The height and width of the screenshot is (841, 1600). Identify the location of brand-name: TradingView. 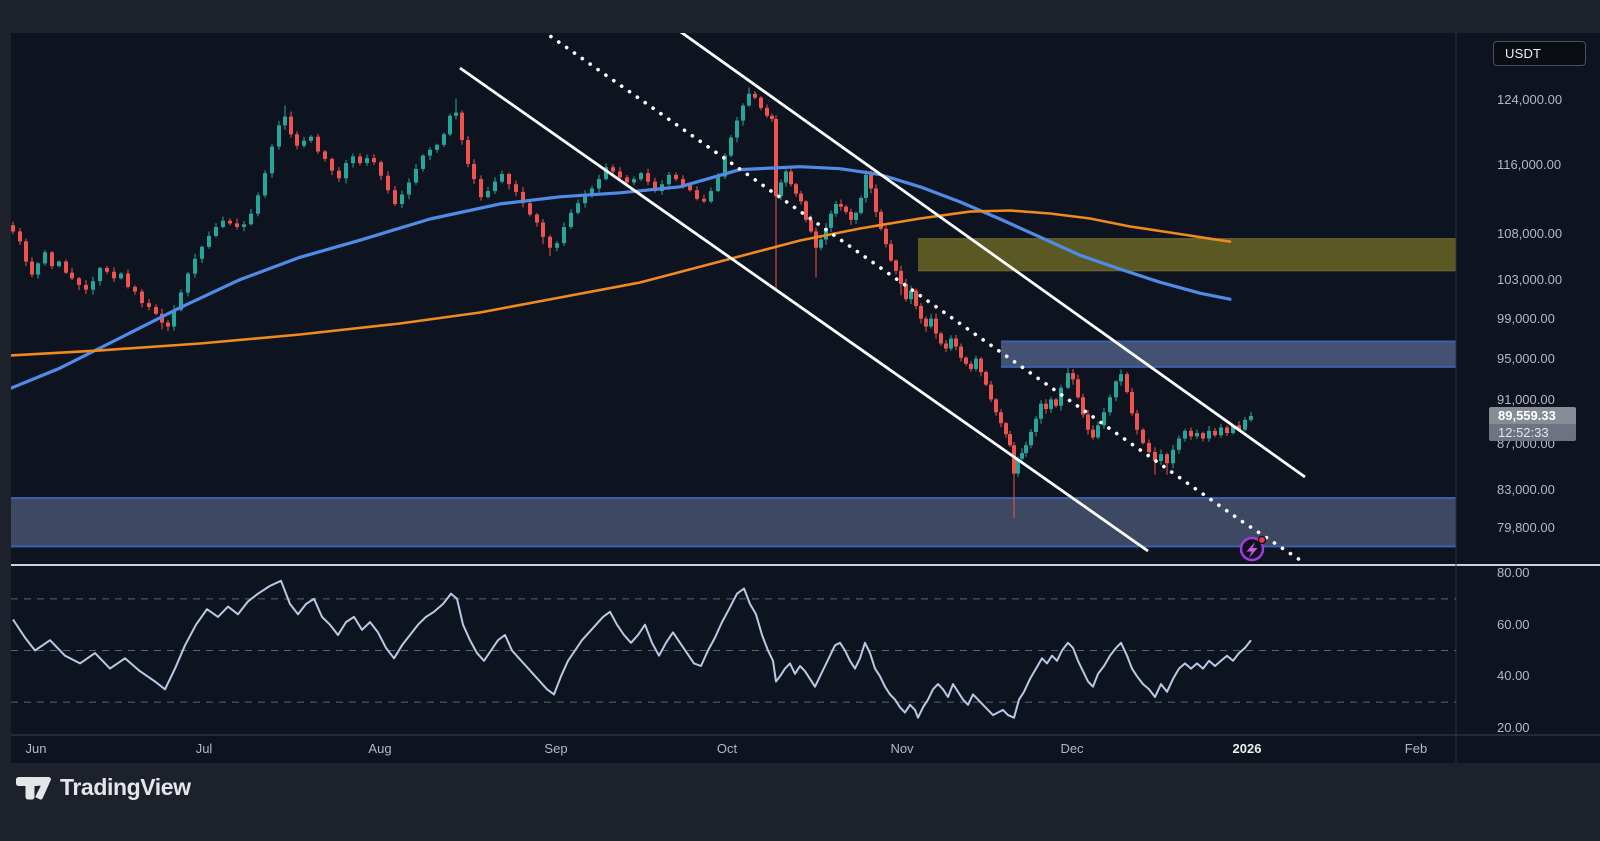
(125, 787).